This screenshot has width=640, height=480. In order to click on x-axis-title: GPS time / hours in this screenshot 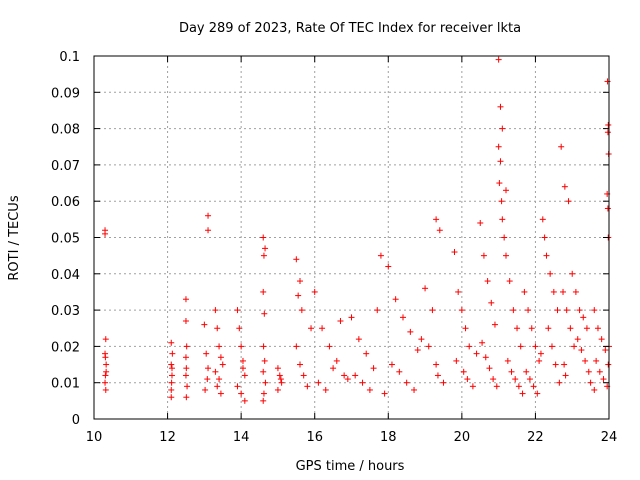, I will do `click(350, 466)`.